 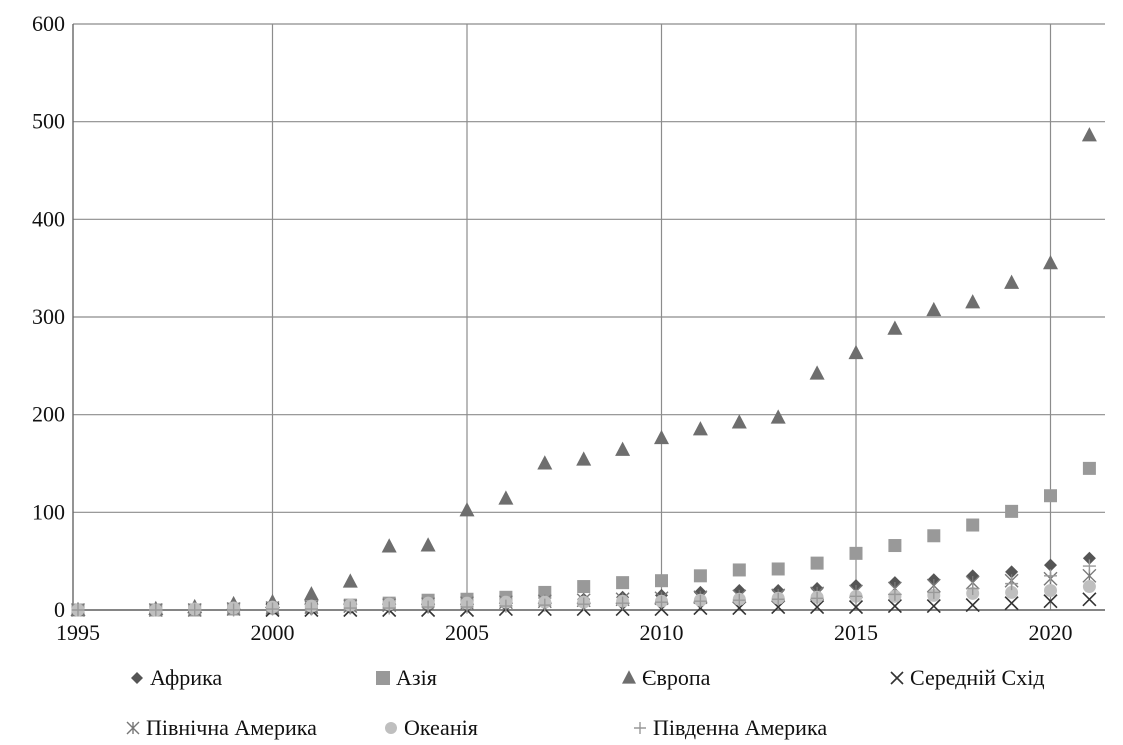 What do you see at coordinates (416, 677) in the screenshot?
I see `legend-label: Азія` at bounding box center [416, 677].